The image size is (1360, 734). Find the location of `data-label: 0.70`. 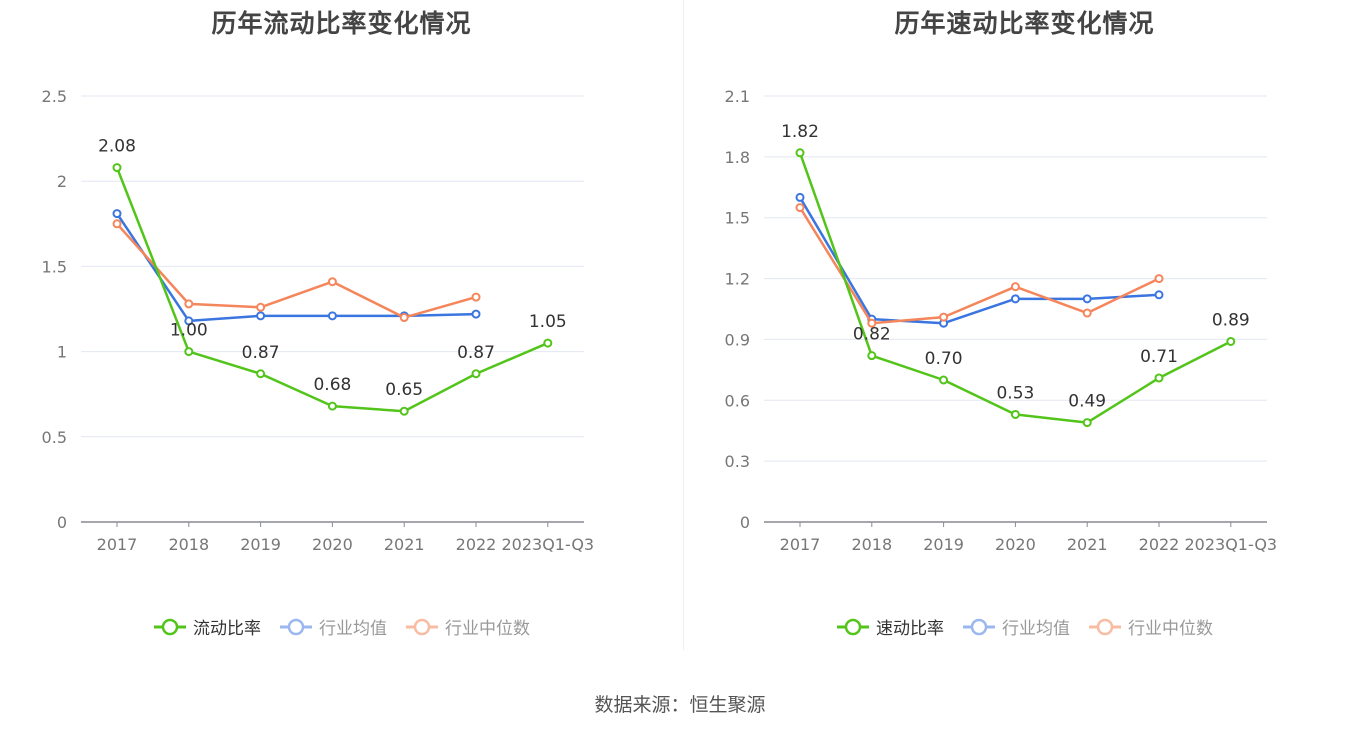

data-label: 0.70 is located at coordinates (944, 359).